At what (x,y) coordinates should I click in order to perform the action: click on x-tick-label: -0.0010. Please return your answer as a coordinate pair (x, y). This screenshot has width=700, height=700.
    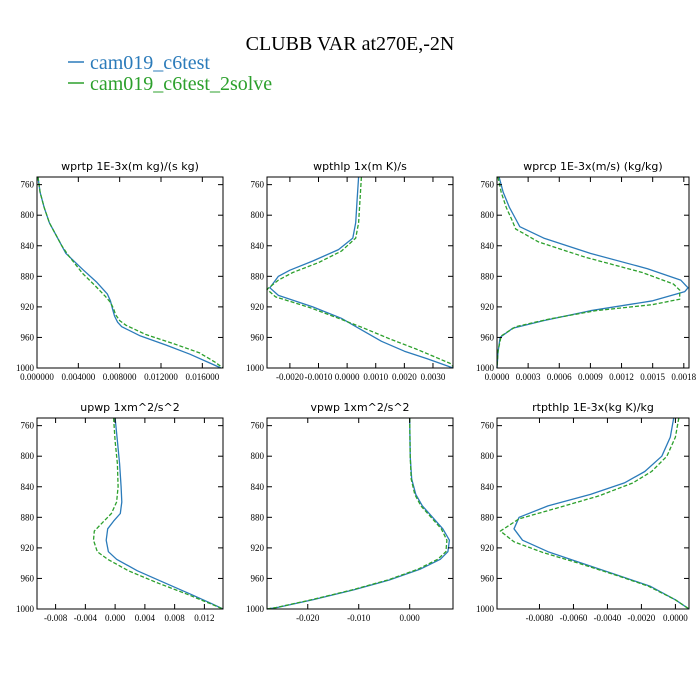
    Looking at the image, I should click on (319, 377).